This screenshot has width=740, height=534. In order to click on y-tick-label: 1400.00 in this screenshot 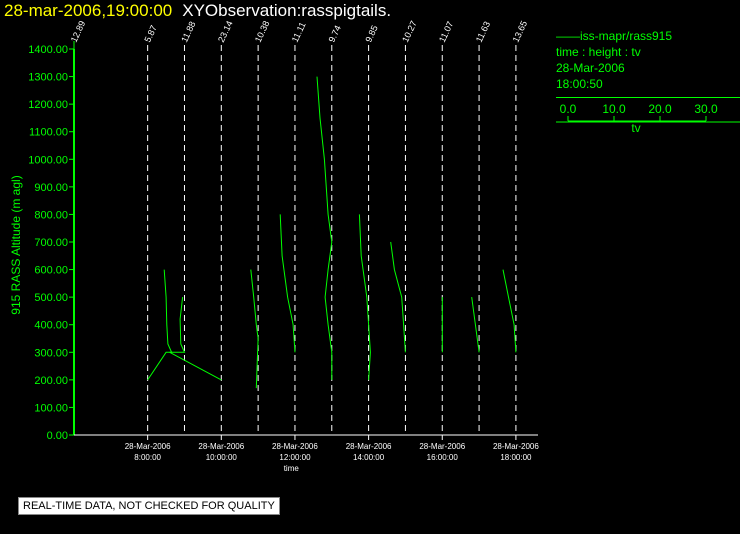, I will do `click(48, 50)`.